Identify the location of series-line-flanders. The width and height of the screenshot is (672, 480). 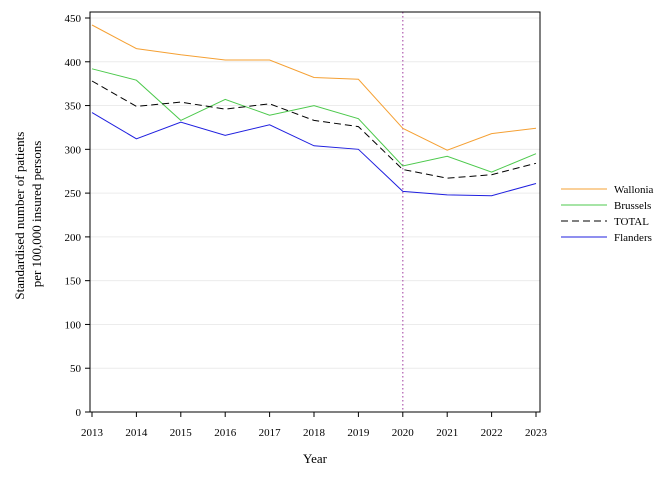
(314, 154).